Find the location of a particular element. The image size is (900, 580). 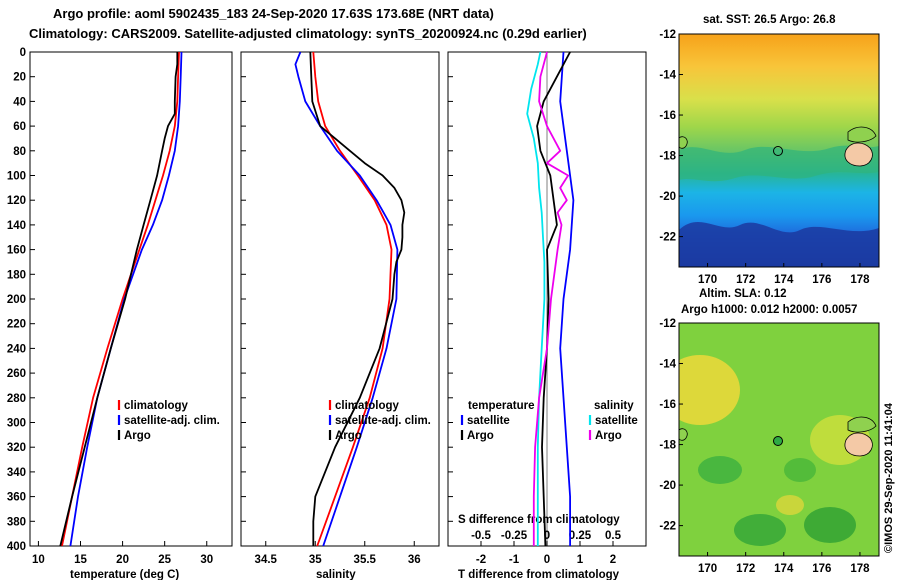

x-tick-label: 34.5 is located at coordinates (266, 560).